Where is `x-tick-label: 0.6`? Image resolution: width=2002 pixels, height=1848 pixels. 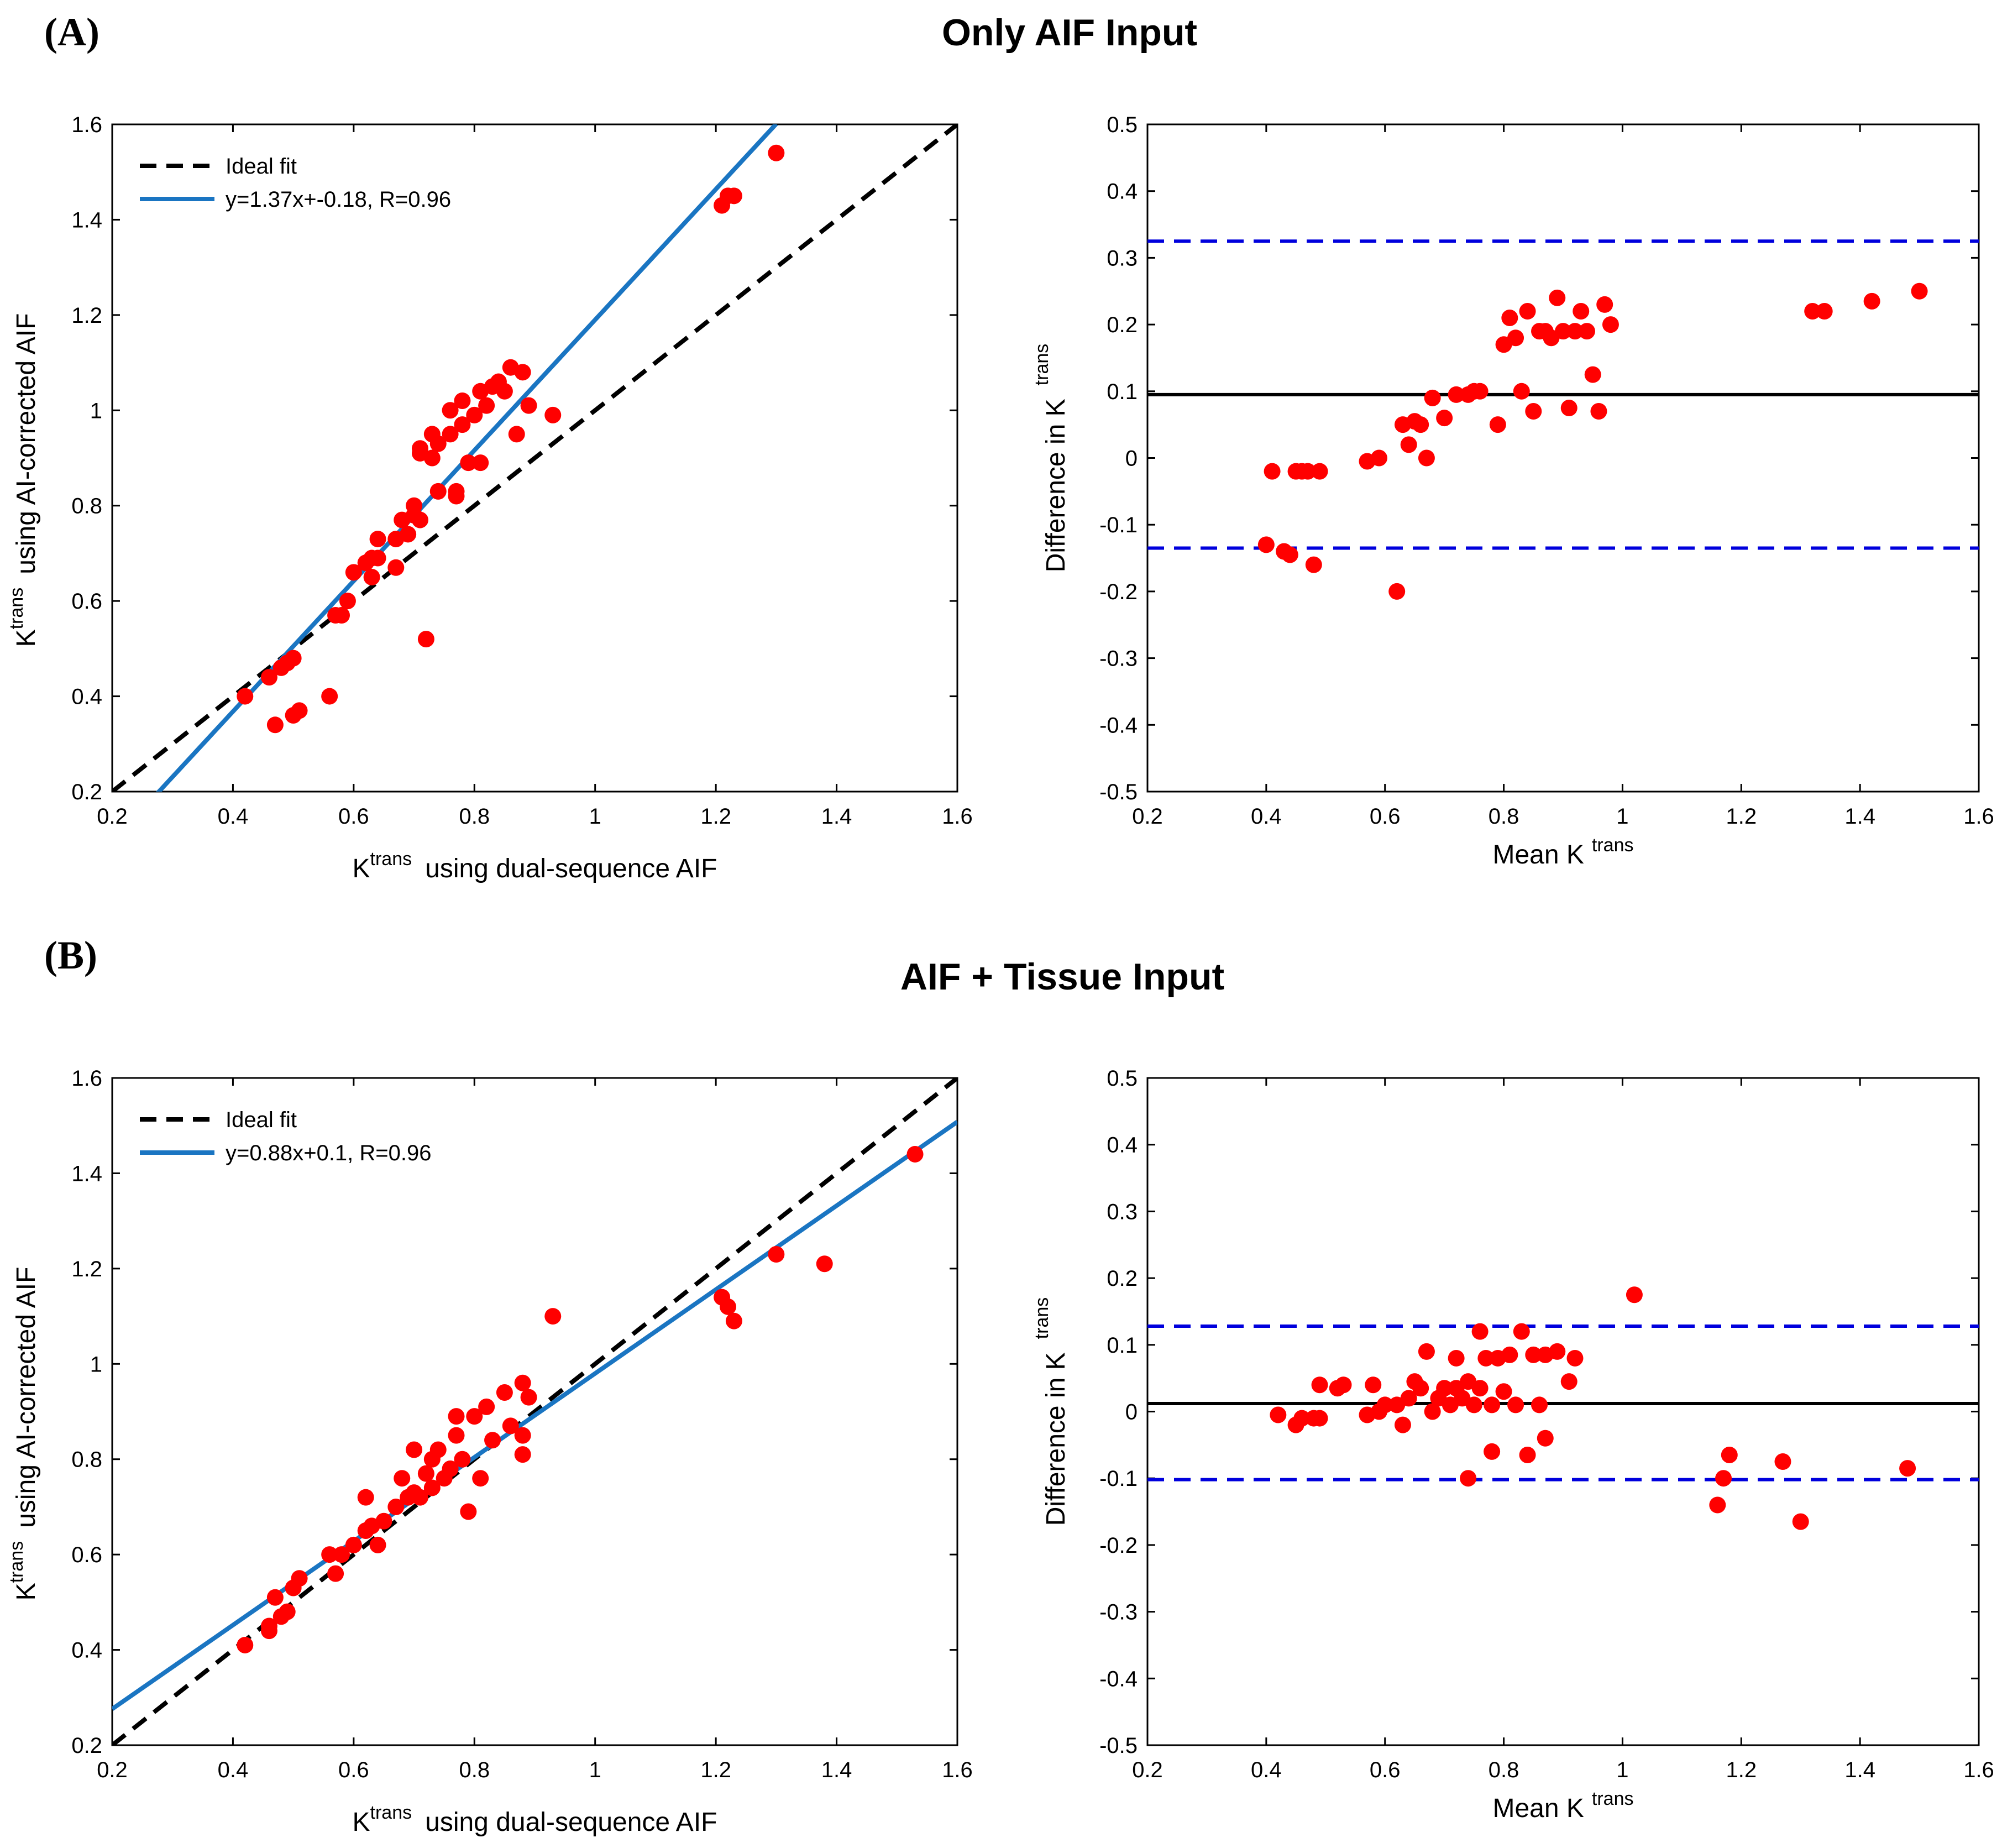 x-tick-label: 0.6 is located at coordinates (353, 1770).